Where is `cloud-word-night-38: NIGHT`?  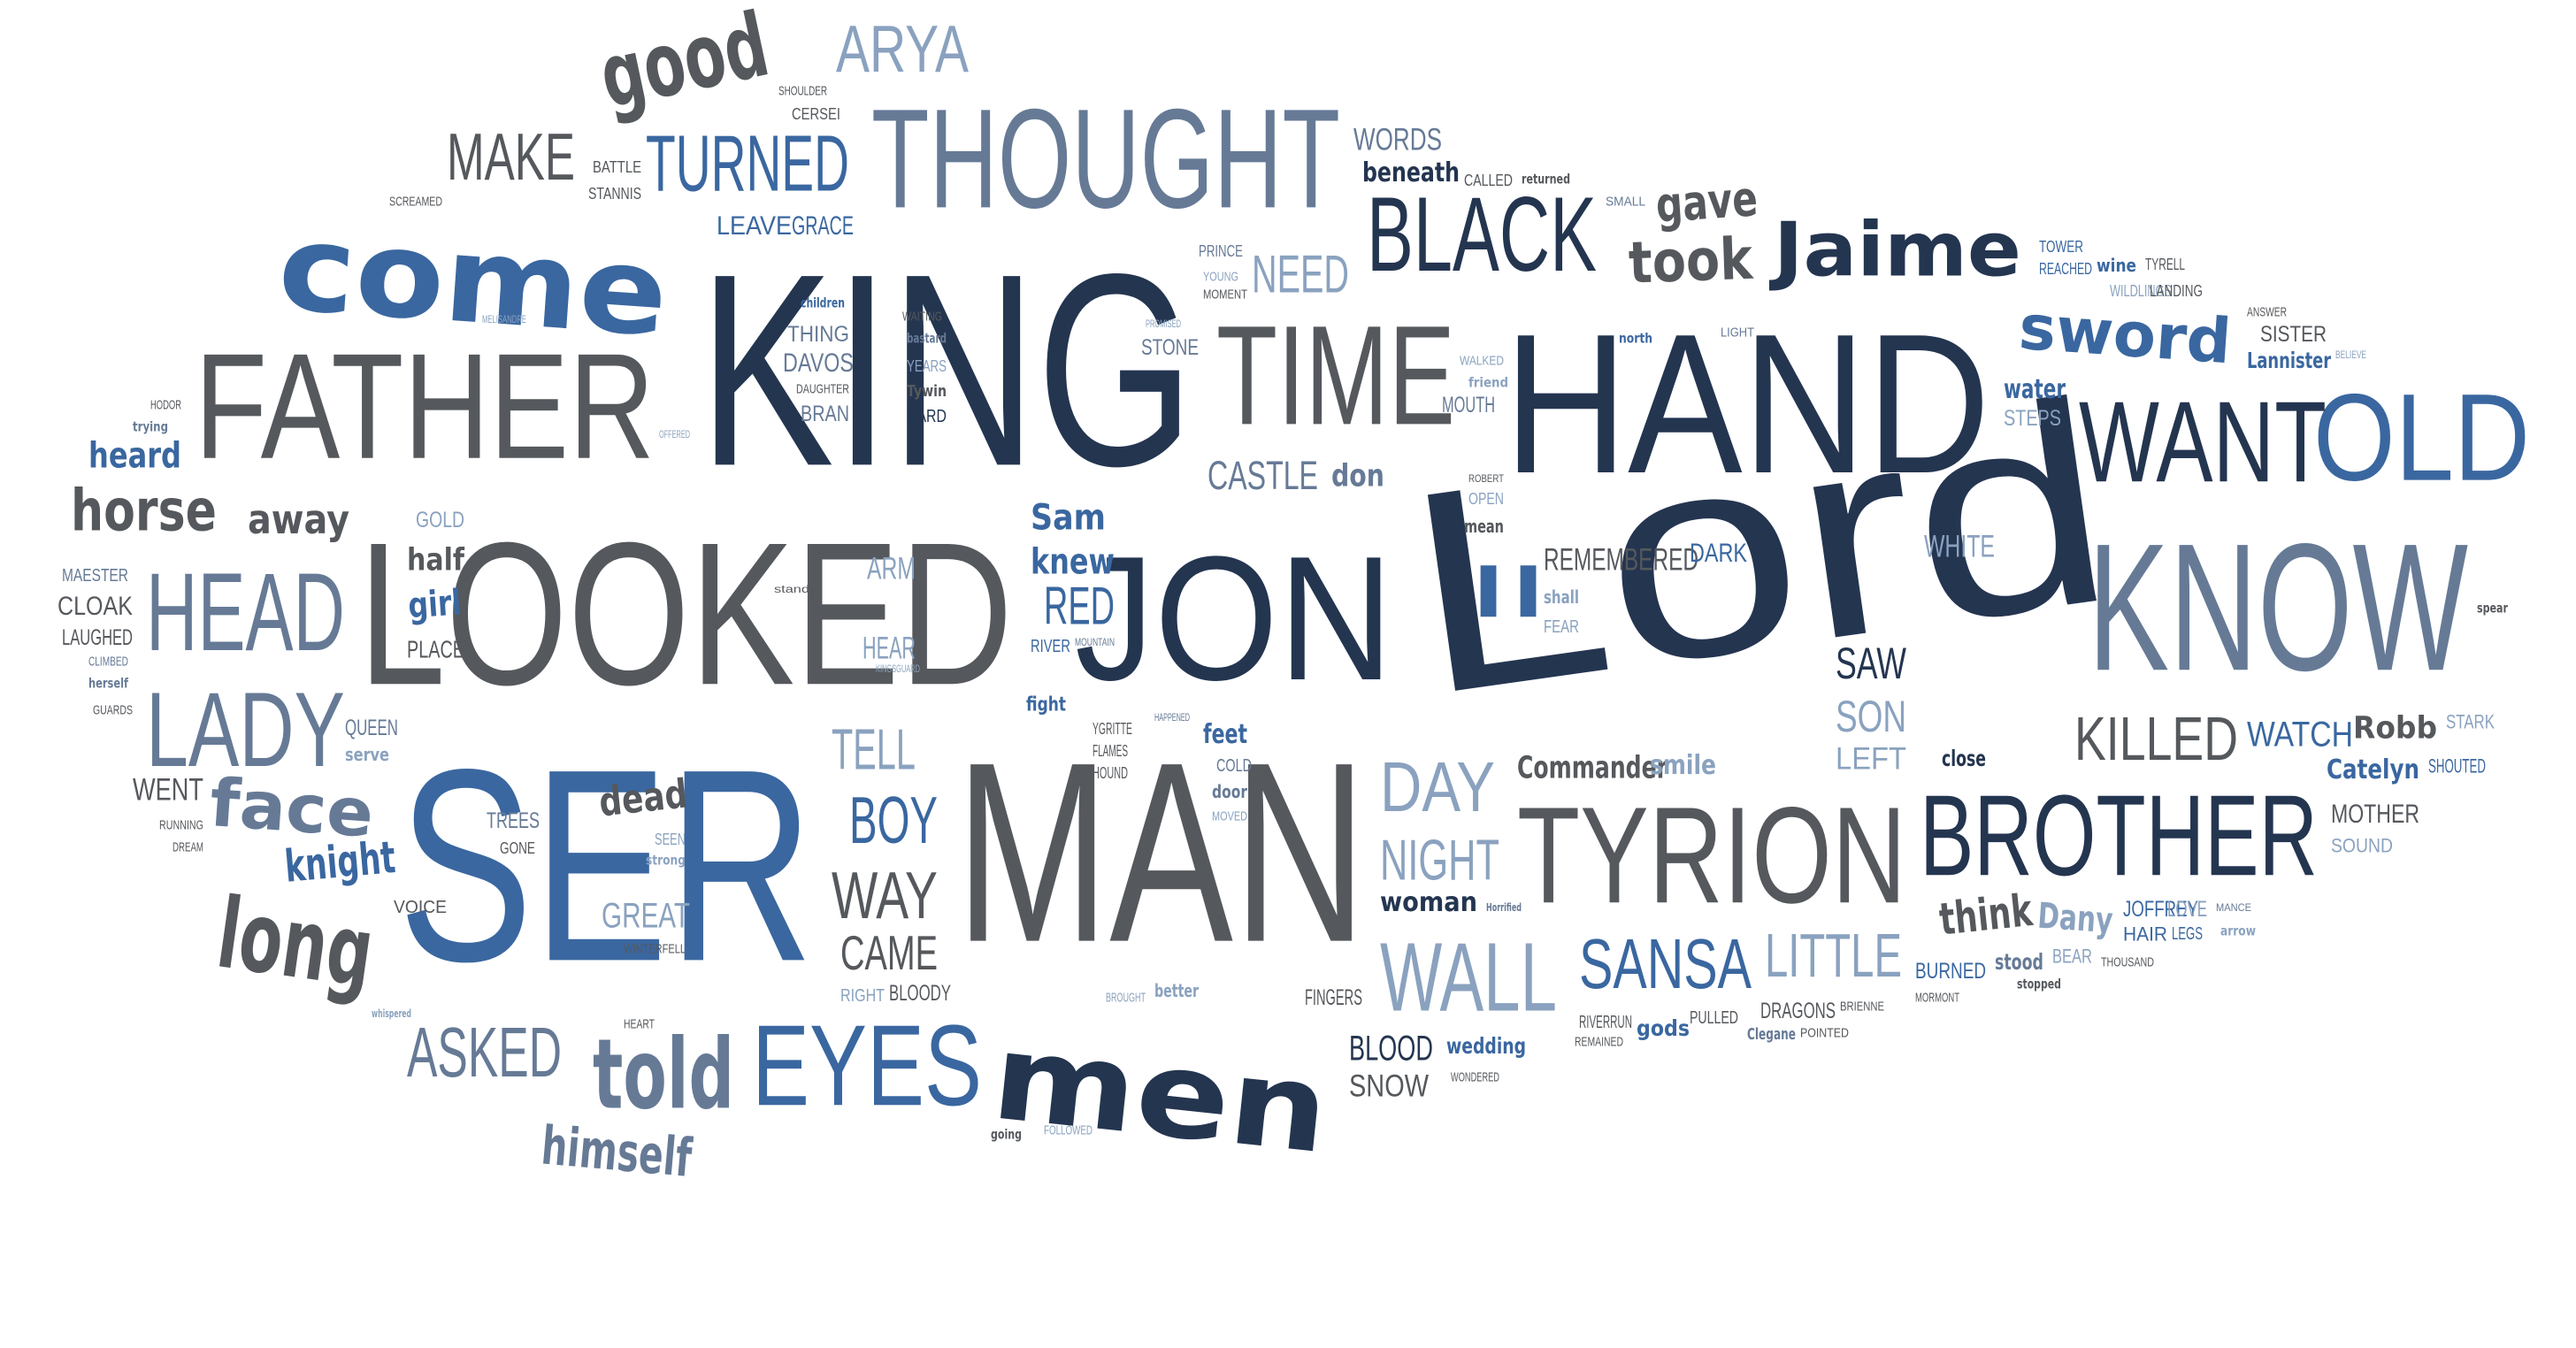 cloud-word-night-38: NIGHT is located at coordinates (1440, 860).